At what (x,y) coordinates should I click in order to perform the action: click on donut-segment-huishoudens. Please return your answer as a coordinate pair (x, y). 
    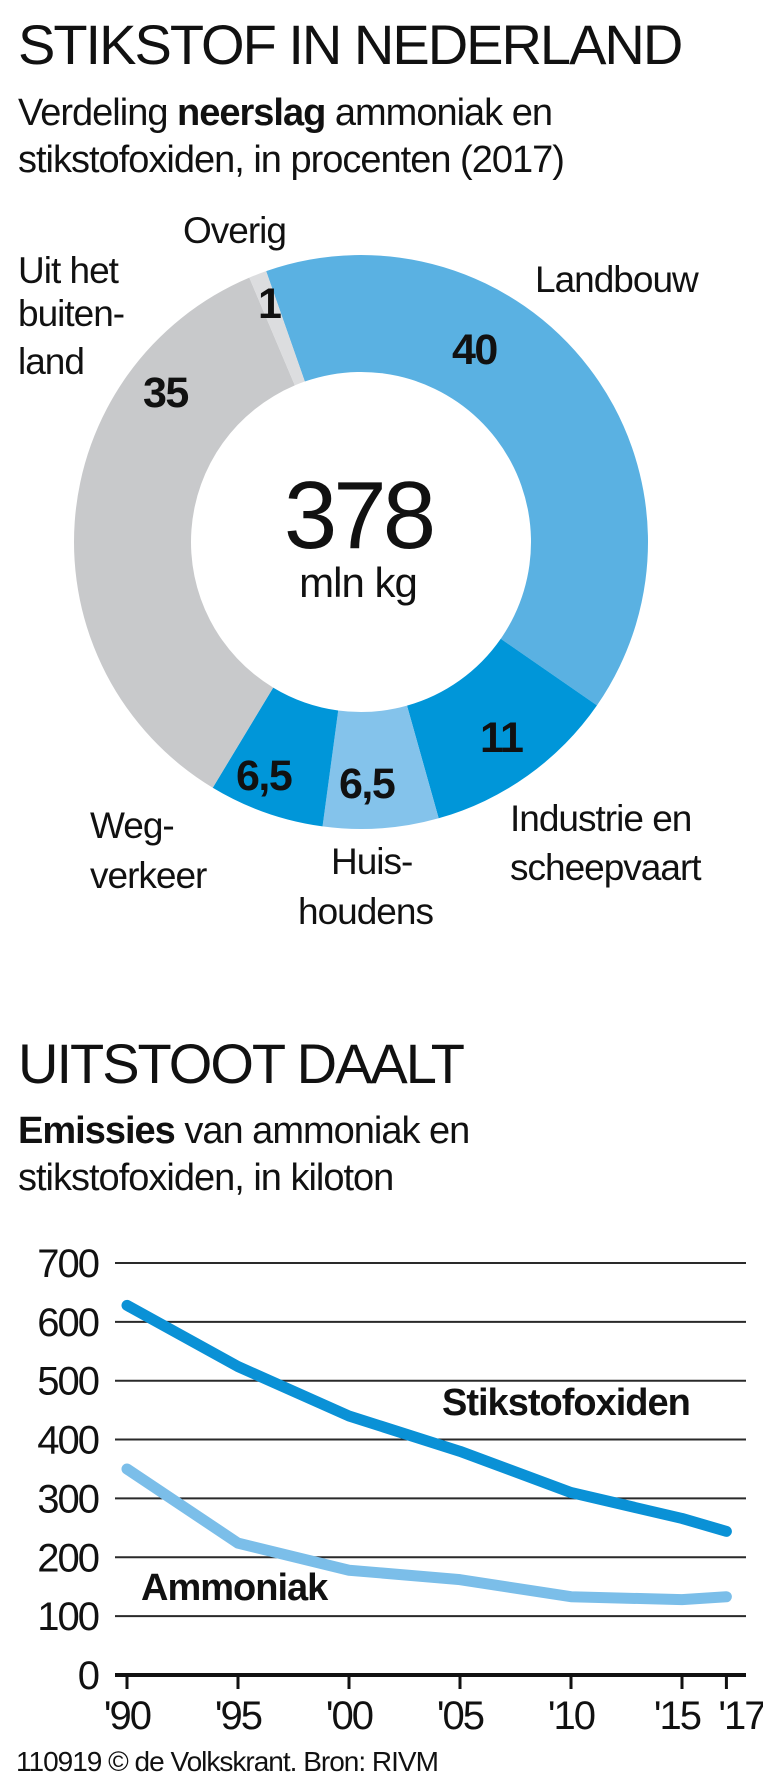
    Looking at the image, I should click on (380, 767).